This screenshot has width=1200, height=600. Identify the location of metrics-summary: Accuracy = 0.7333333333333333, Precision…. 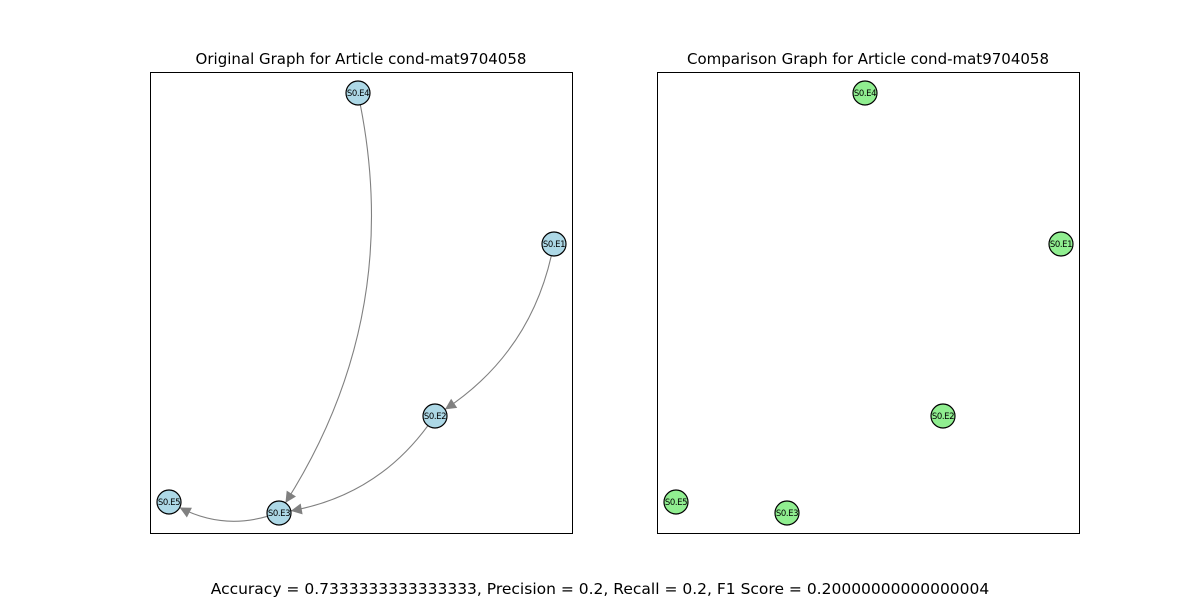
(600, 589).